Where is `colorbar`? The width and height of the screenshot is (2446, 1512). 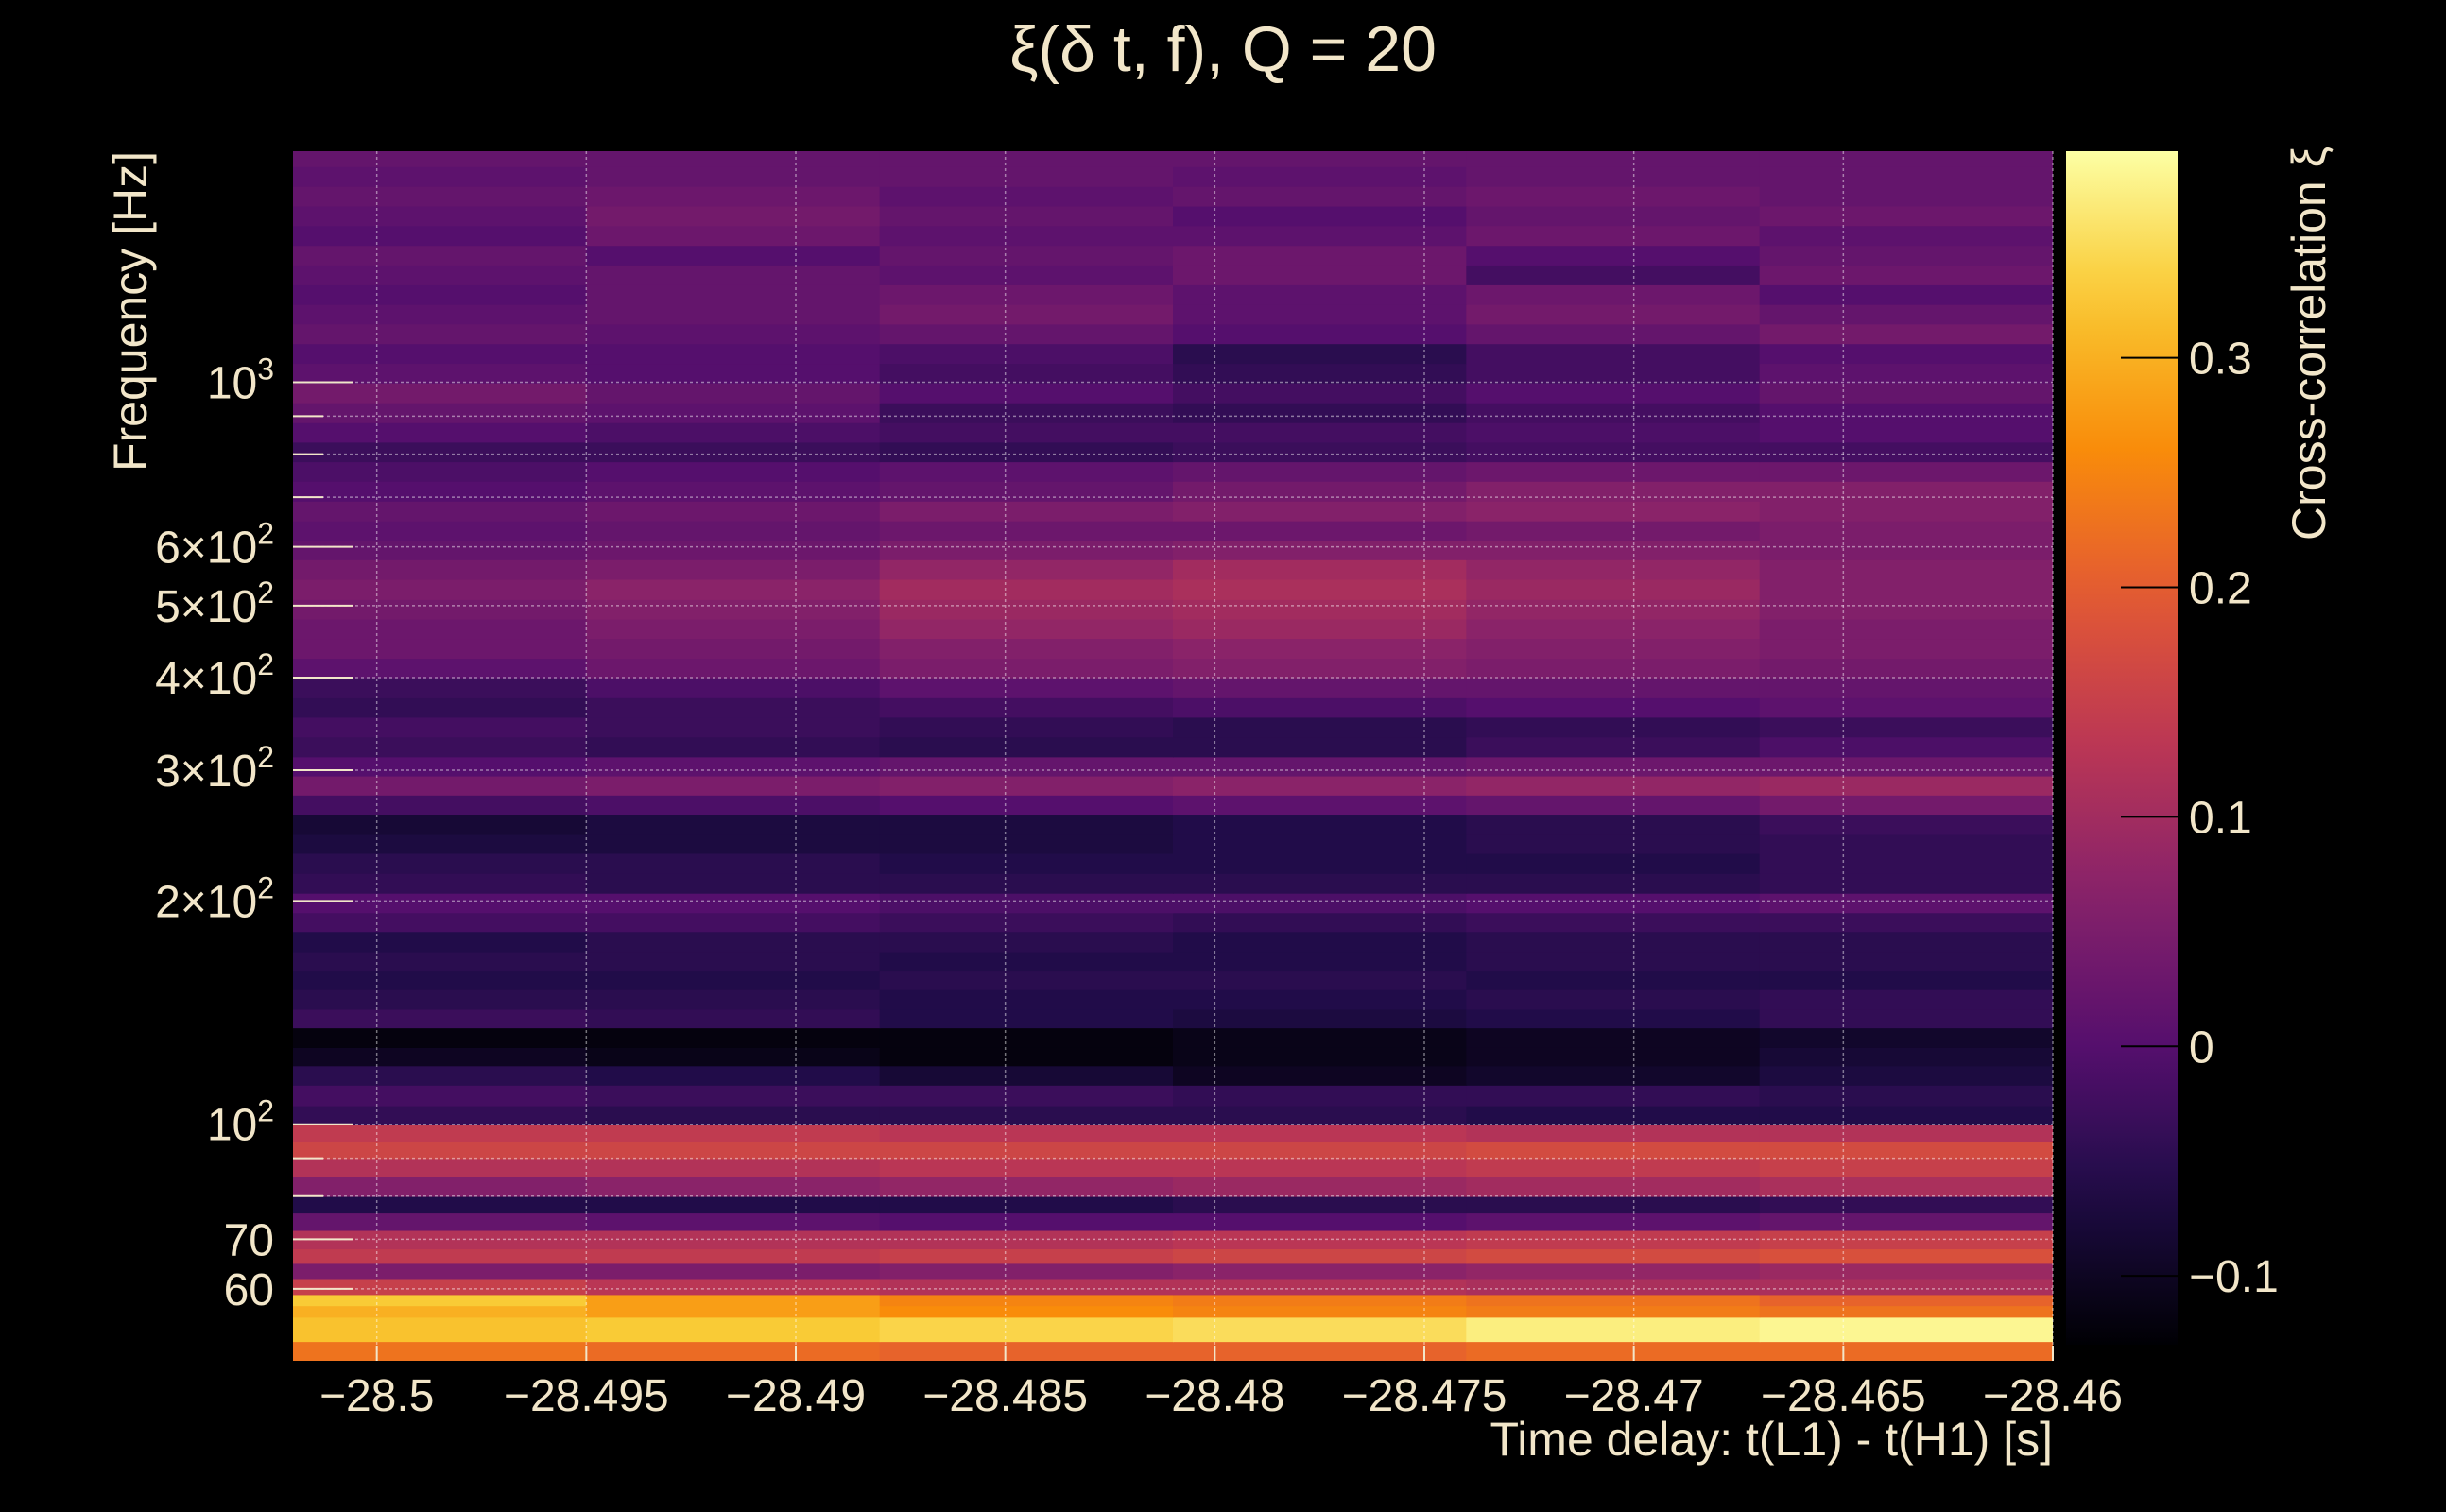
colorbar is located at coordinates (2122, 748).